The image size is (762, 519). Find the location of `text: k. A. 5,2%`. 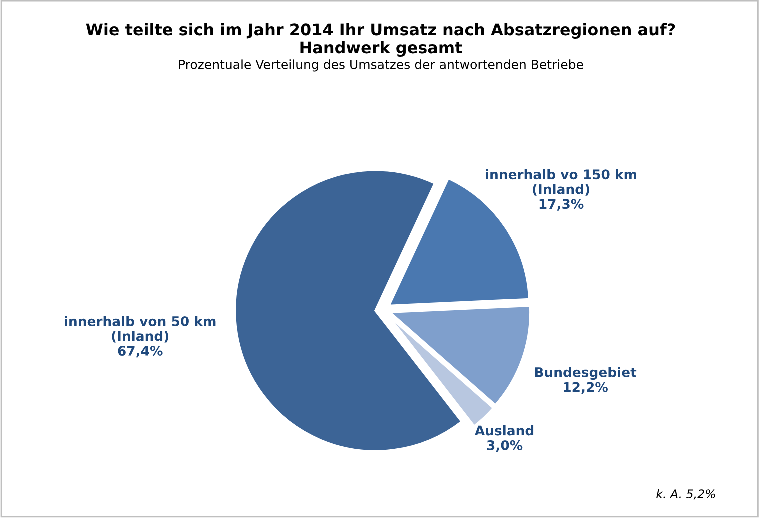

text: k. A. 5,2% is located at coordinates (686, 494).